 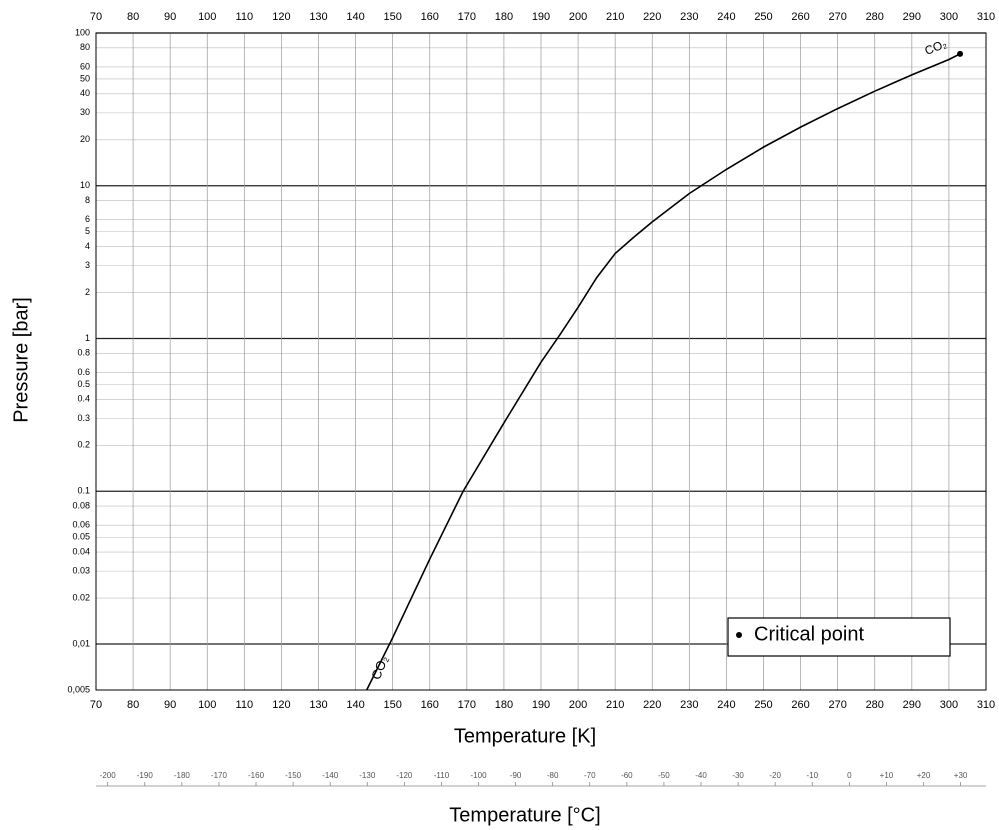 What do you see at coordinates (330, 775) in the screenshot?
I see `x2-tick-label: -140` at bounding box center [330, 775].